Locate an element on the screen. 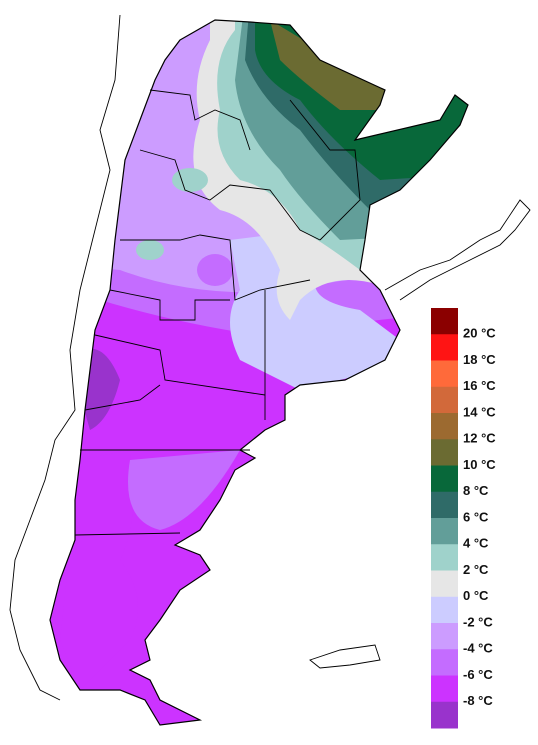 The height and width of the screenshot is (745, 538). legend-label: 4 °C is located at coordinates (476, 543).